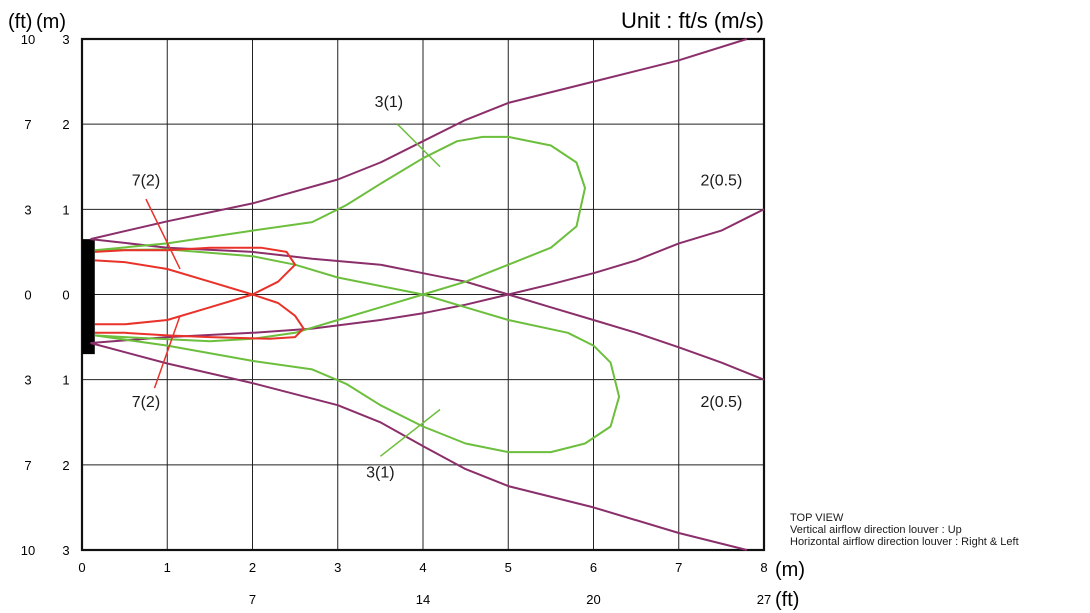 The width and height of the screenshot is (1090, 613). What do you see at coordinates (817, 518) in the screenshot?
I see `note-top-view: TOP VIEW` at bounding box center [817, 518].